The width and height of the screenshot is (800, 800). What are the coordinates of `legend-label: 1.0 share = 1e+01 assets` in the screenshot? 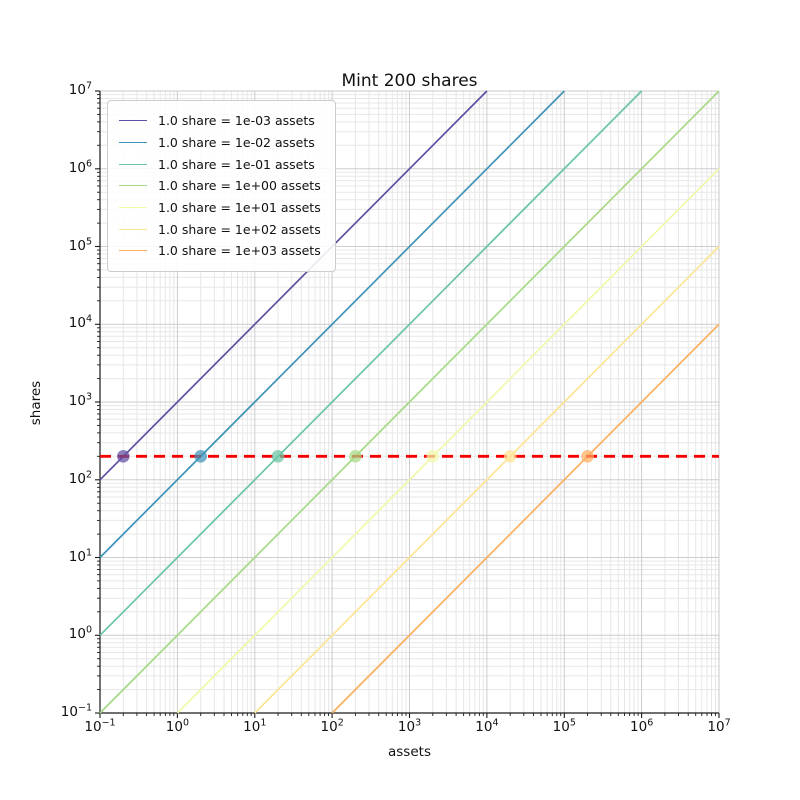 It's located at (239, 208).